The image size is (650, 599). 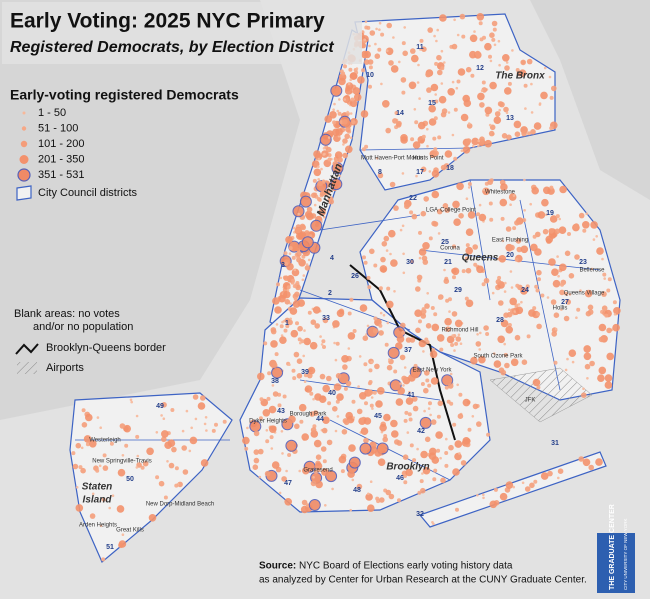 What do you see at coordinates (58, 128) in the screenshot?
I see `legend-label: 51 - 100` at bounding box center [58, 128].